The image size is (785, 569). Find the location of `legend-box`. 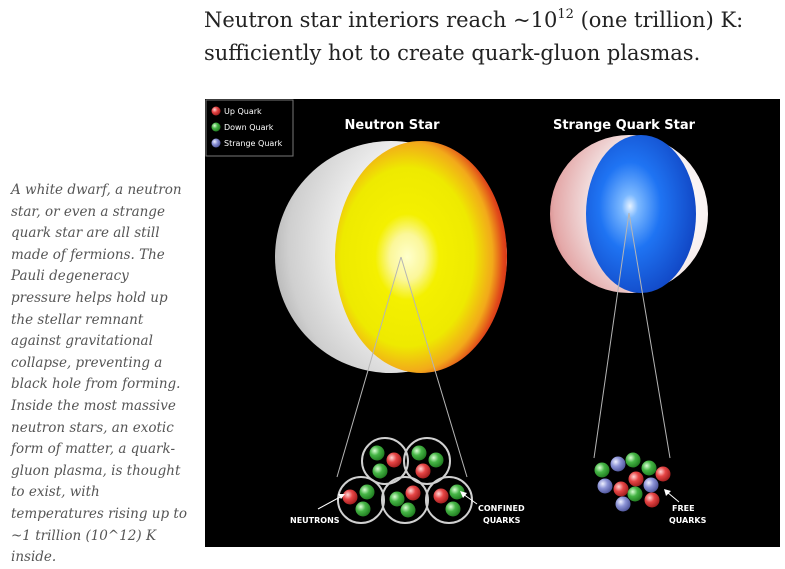

legend-box is located at coordinates (249, 128).